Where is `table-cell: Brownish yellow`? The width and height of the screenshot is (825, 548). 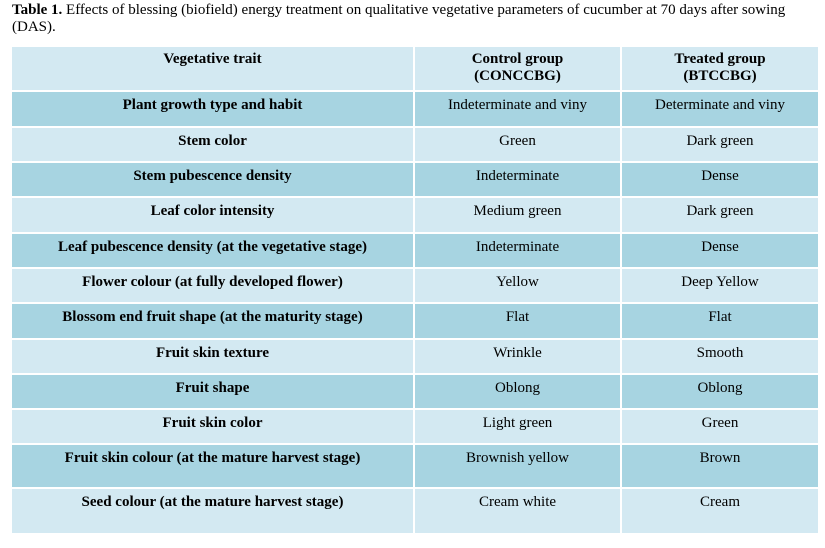 table-cell: Brownish yellow is located at coordinates (517, 466).